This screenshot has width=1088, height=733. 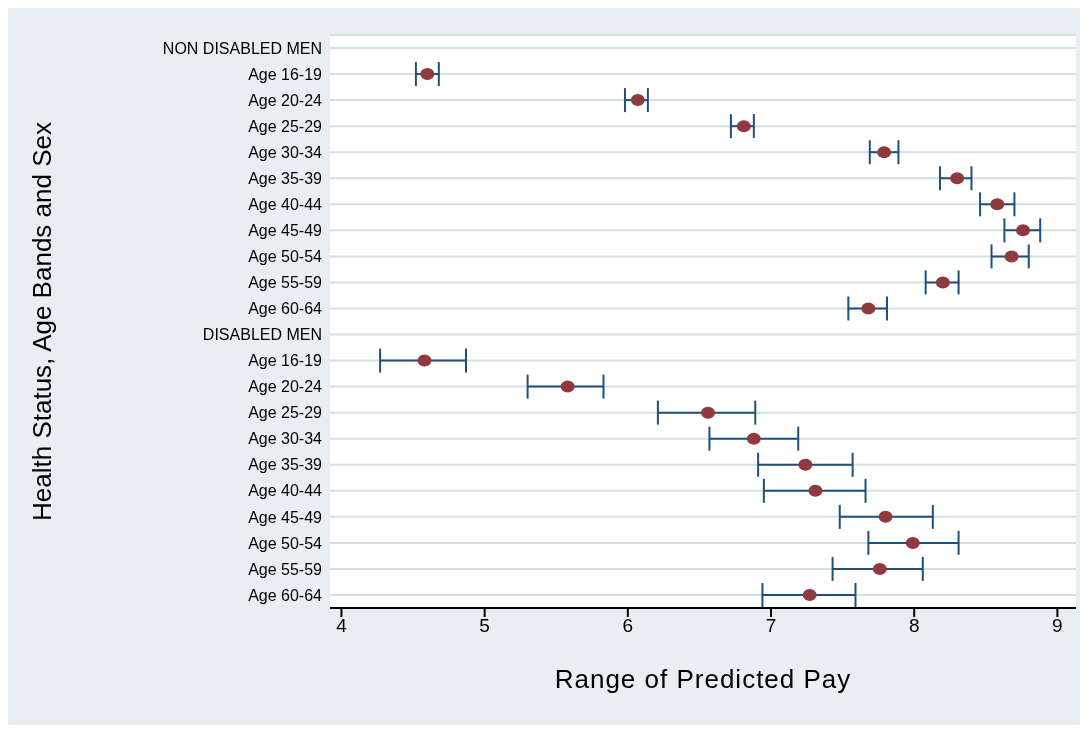 What do you see at coordinates (914, 626) in the screenshot?
I see `x-tick-label: 8` at bounding box center [914, 626].